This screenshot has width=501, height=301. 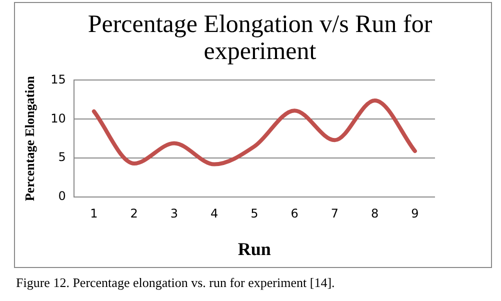 What do you see at coordinates (374, 213) in the screenshot?
I see `x-tick-label: 8` at bounding box center [374, 213].